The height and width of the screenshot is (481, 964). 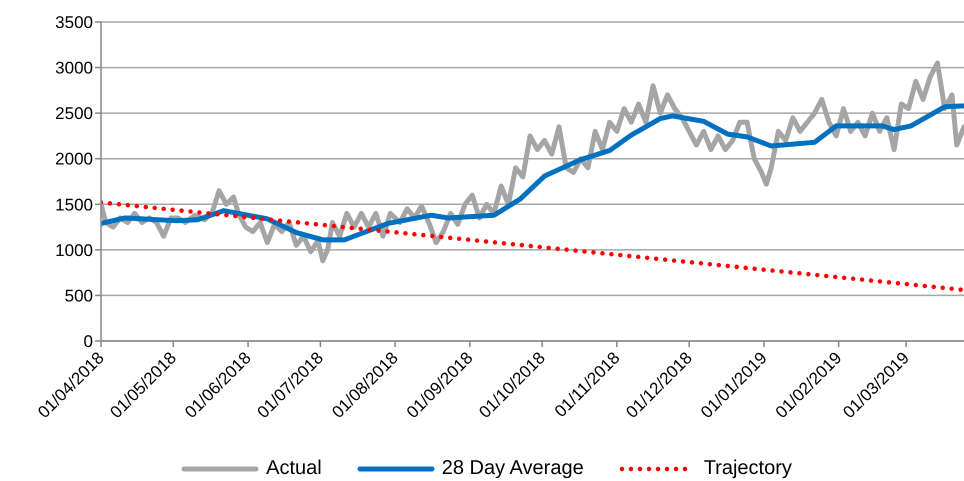 What do you see at coordinates (88, 342) in the screenshot?
I see `y-tick-label: 0` at bounding box center [88, 342].